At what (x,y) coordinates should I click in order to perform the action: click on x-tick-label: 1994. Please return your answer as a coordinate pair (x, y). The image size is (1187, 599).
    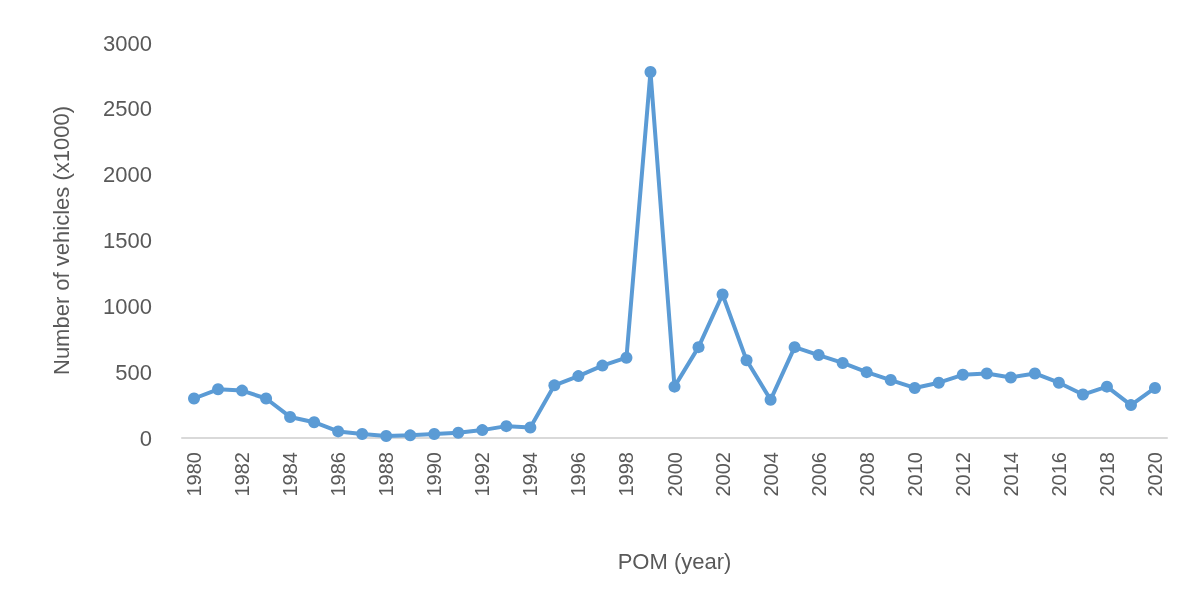
    Looking at the image, I should click on (530, 474).